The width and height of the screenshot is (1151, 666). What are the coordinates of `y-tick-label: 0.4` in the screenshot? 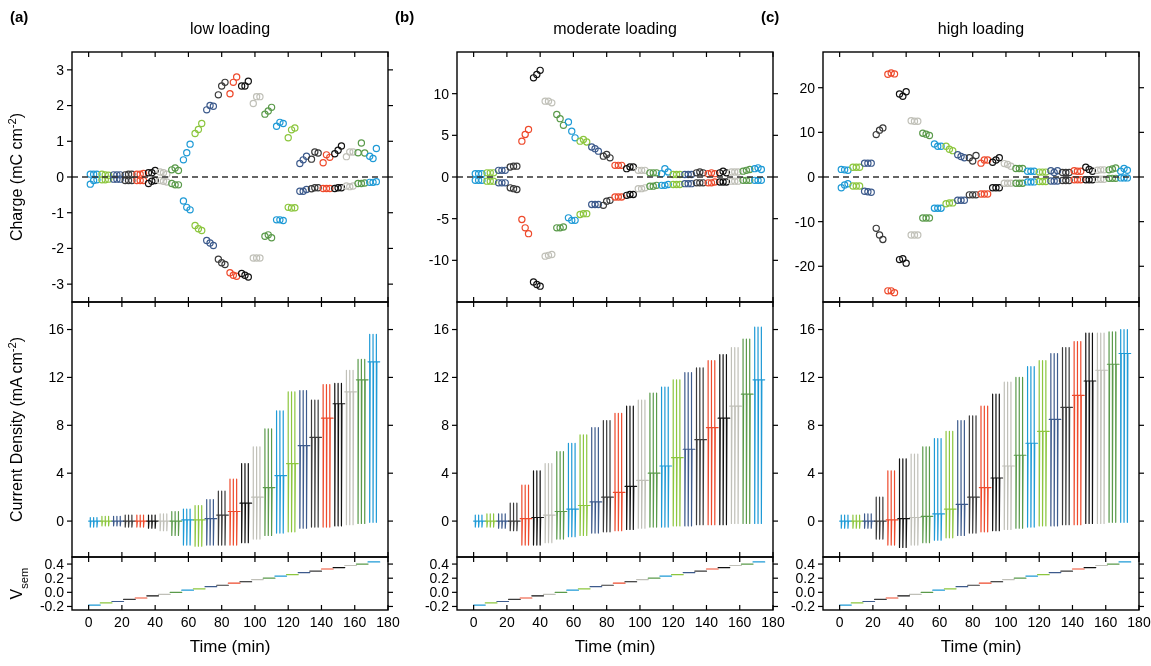 It's located at (54, 563).